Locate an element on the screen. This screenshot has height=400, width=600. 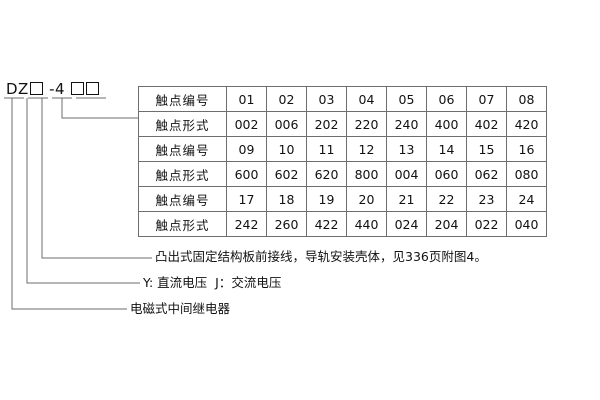
table-cell: 002 is located at coordinates (246, 124).